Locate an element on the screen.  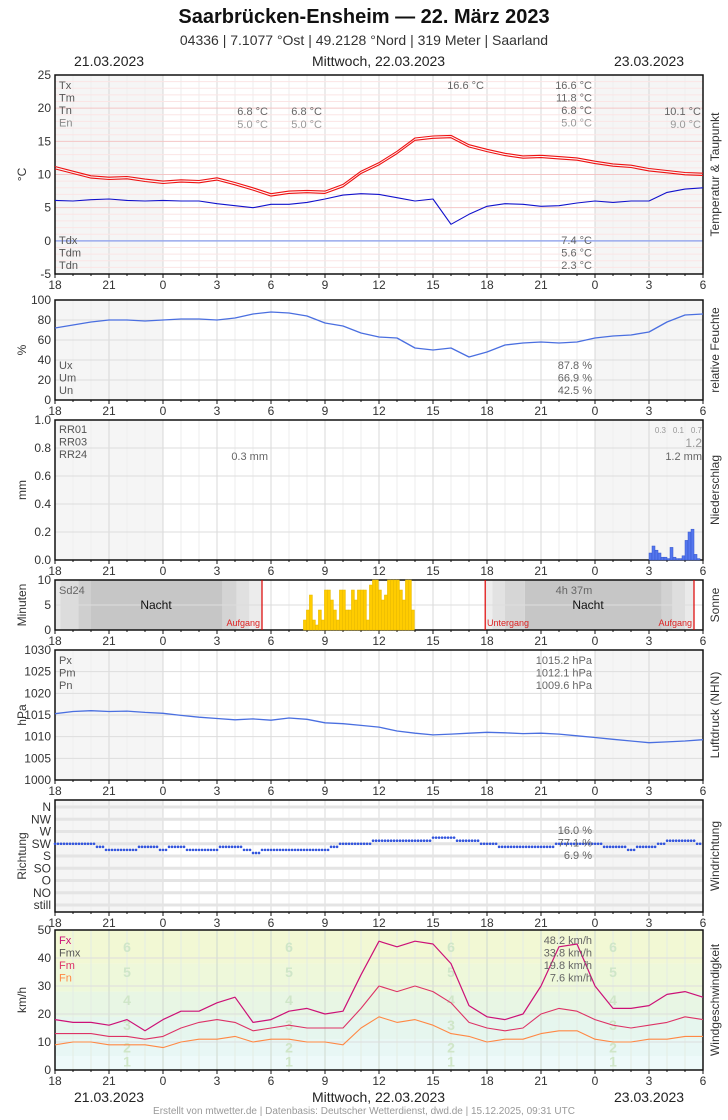
sunset-label: Untergang is located at coordinates (508, 623).